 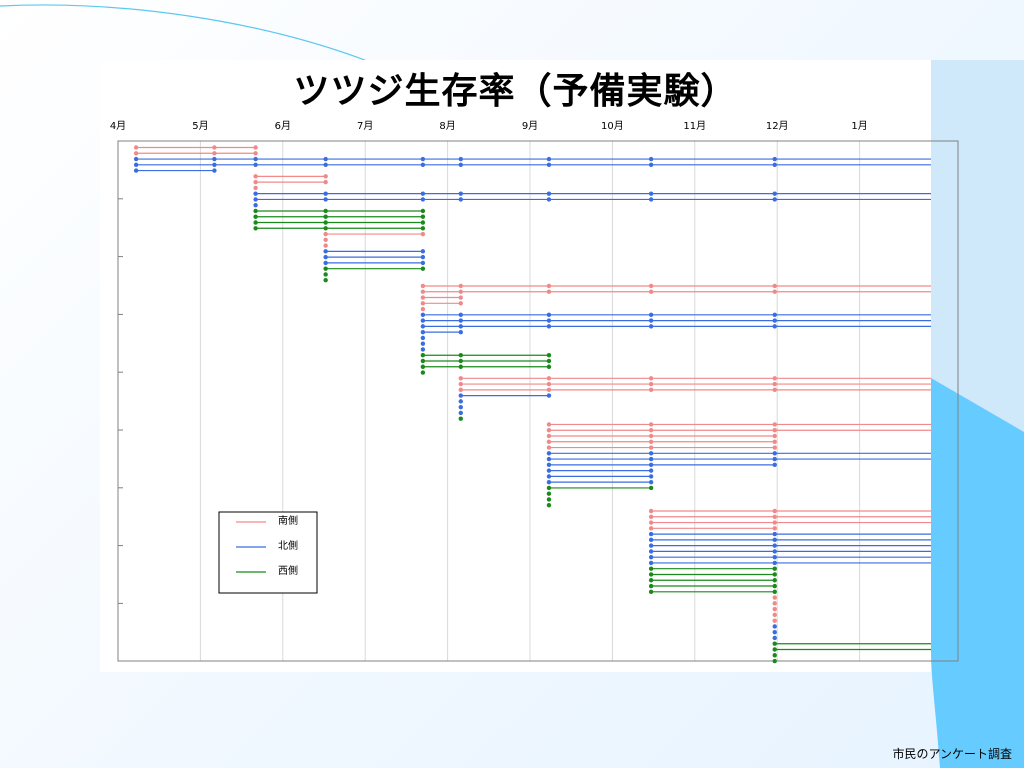 I want to click on legend-label-0: 南側, so click(x=288, y=520).